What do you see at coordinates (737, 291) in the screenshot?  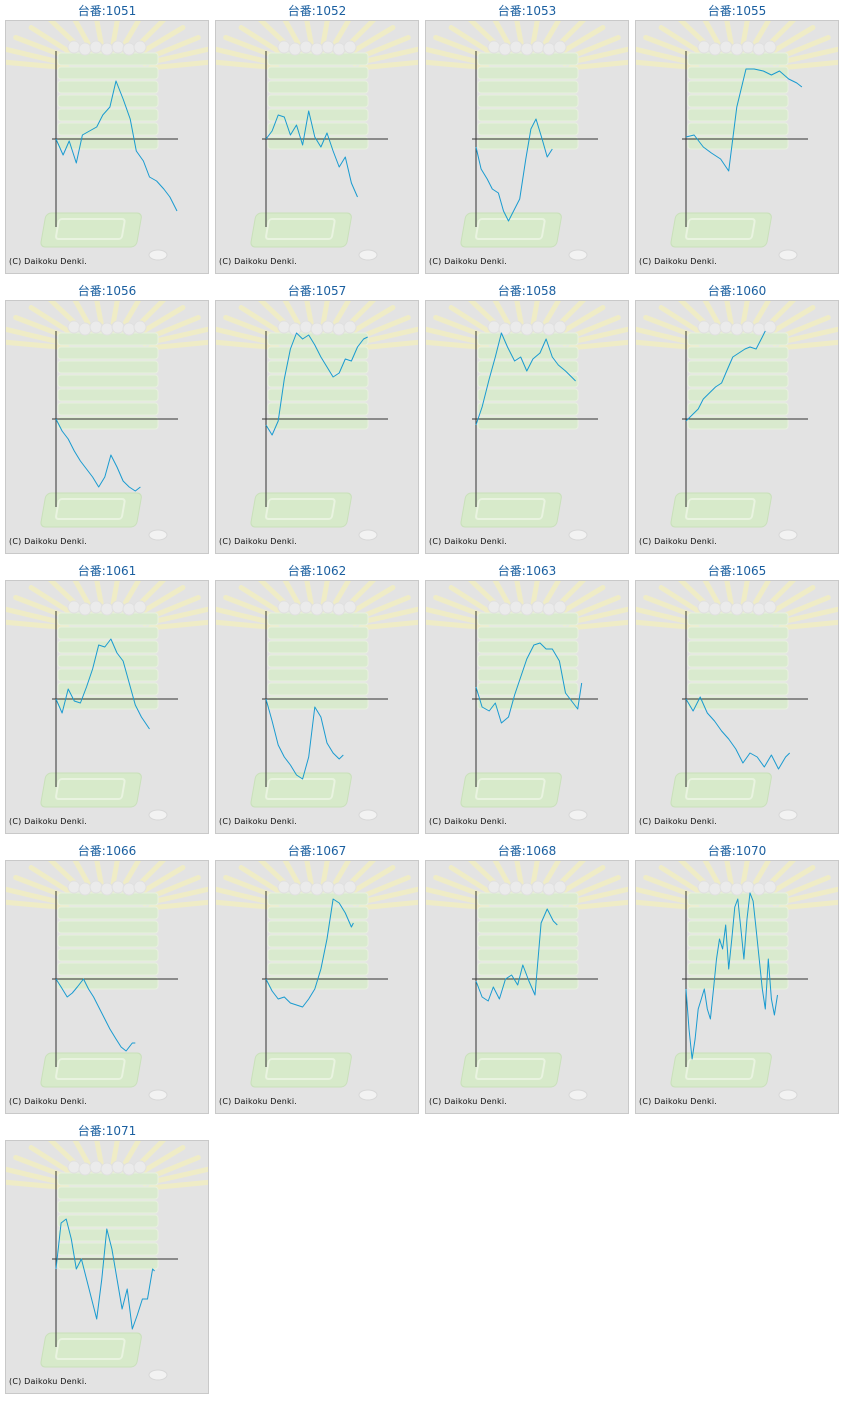 I see `machine-number-title: 台番:1060` at bounding box center [737, 291].